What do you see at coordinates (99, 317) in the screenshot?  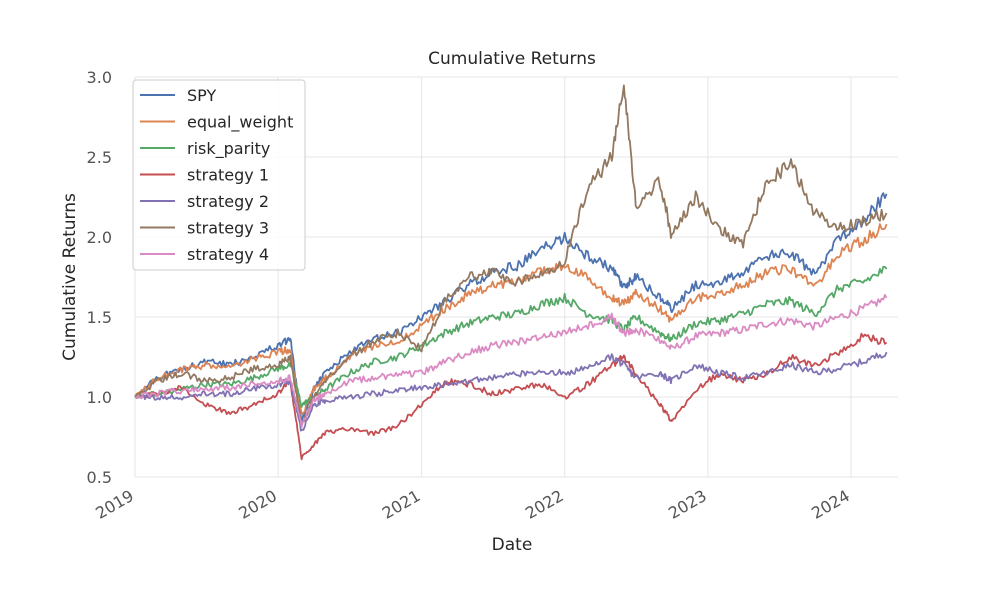 I see `y-tick-label: 1.5` at bounding box center [99, 317].